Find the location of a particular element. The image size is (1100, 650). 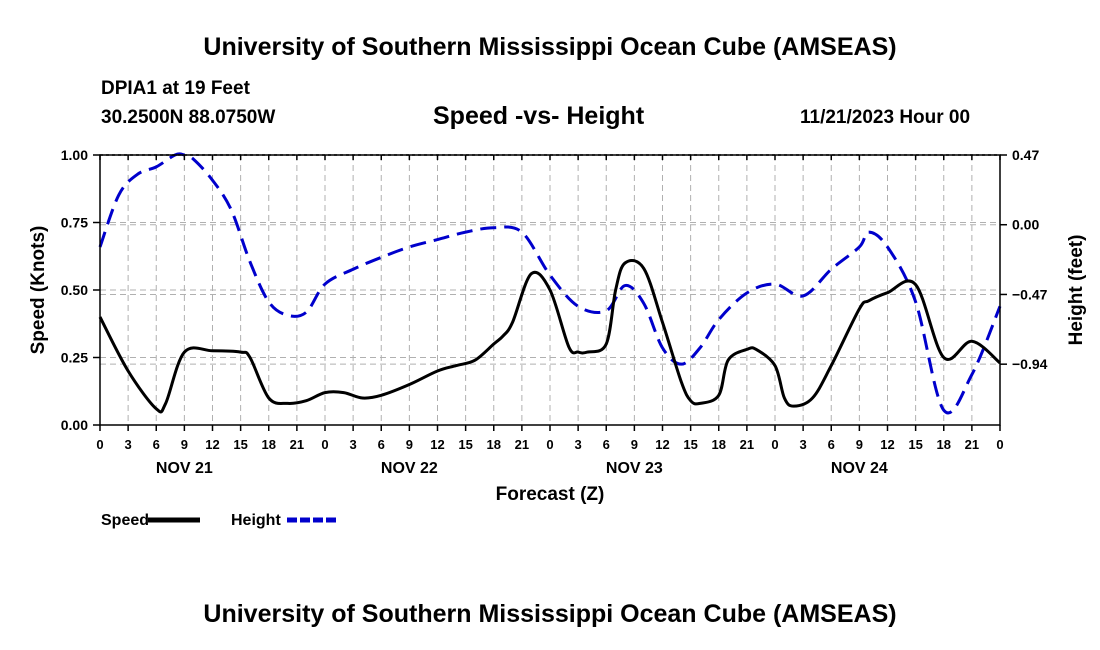

y-axis-left: 0.00 0.25 0.50 0.75 1.00 is located at coordinates (80, 290).